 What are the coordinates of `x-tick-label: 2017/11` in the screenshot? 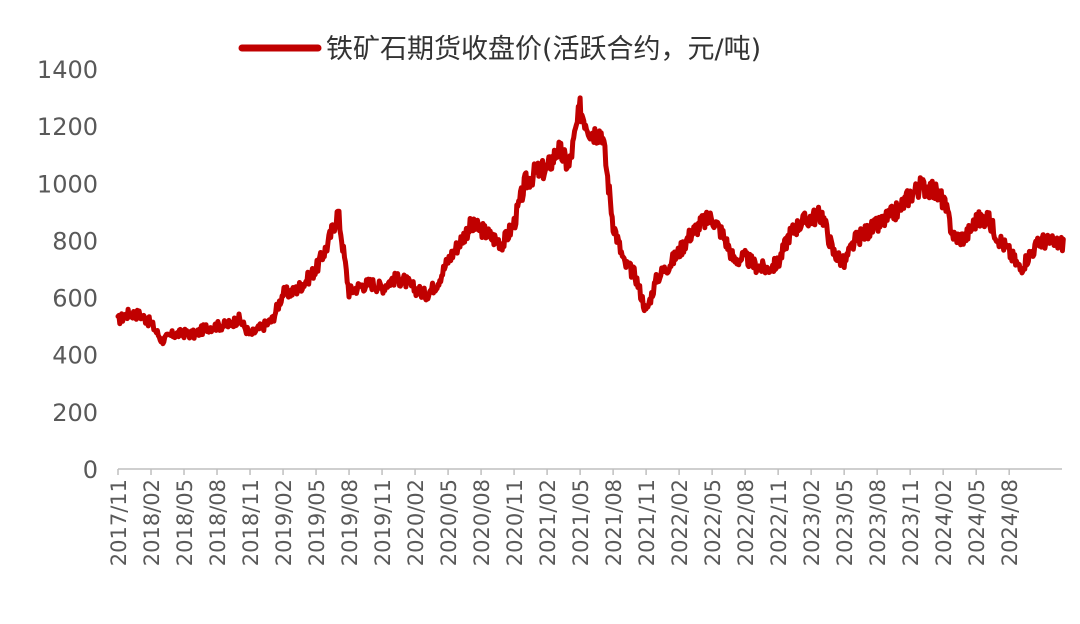 It's located at (119, 522).